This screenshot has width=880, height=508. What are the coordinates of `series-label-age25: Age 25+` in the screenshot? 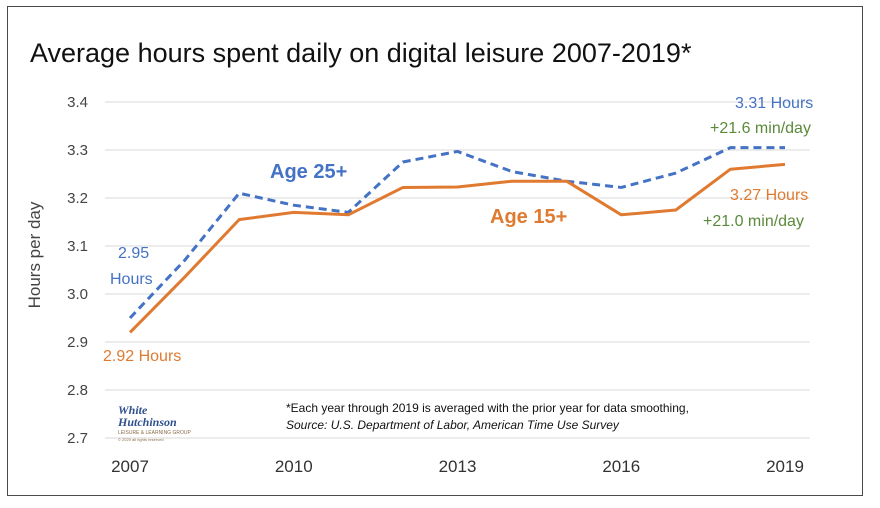 It's located at (308, 172).